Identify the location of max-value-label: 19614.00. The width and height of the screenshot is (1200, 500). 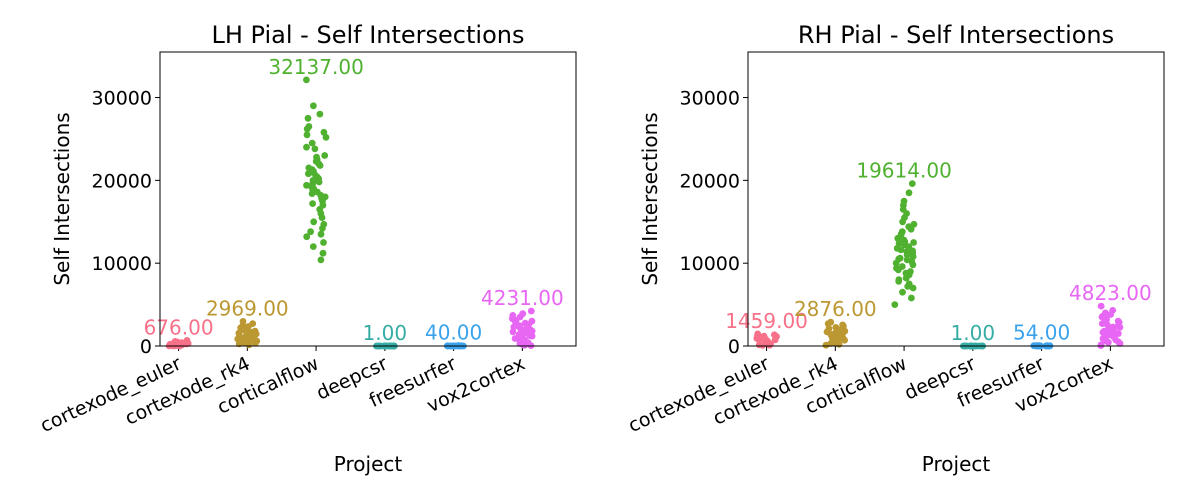
(903, 171).